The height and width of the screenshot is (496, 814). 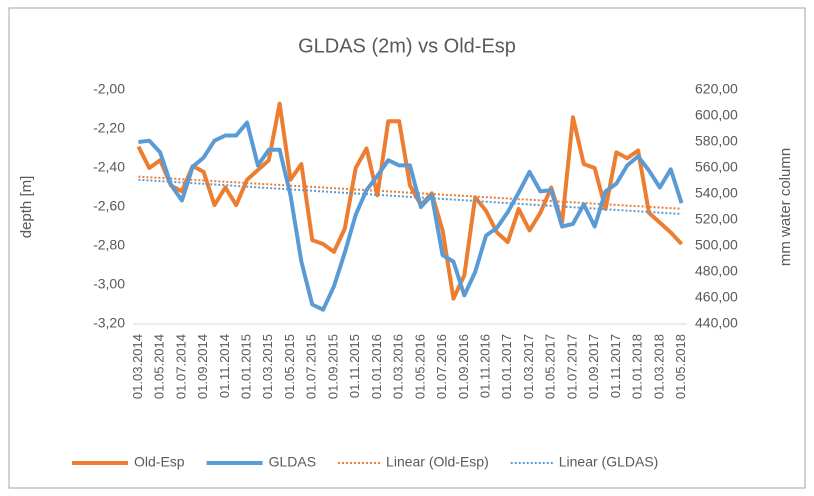 I want to click on y-tick-label: -2,40, so click(x=109, y=167).